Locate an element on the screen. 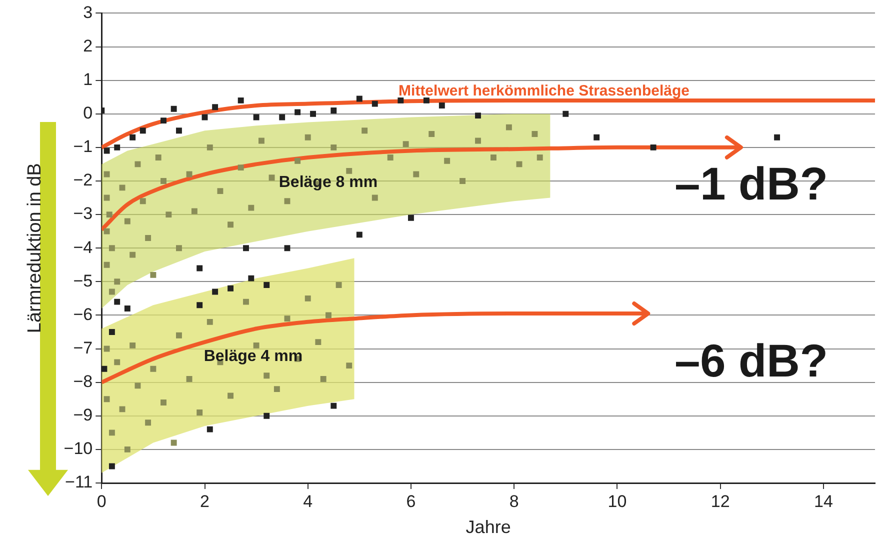  y-tick-label: 3 is located at coordinates (88, 12).